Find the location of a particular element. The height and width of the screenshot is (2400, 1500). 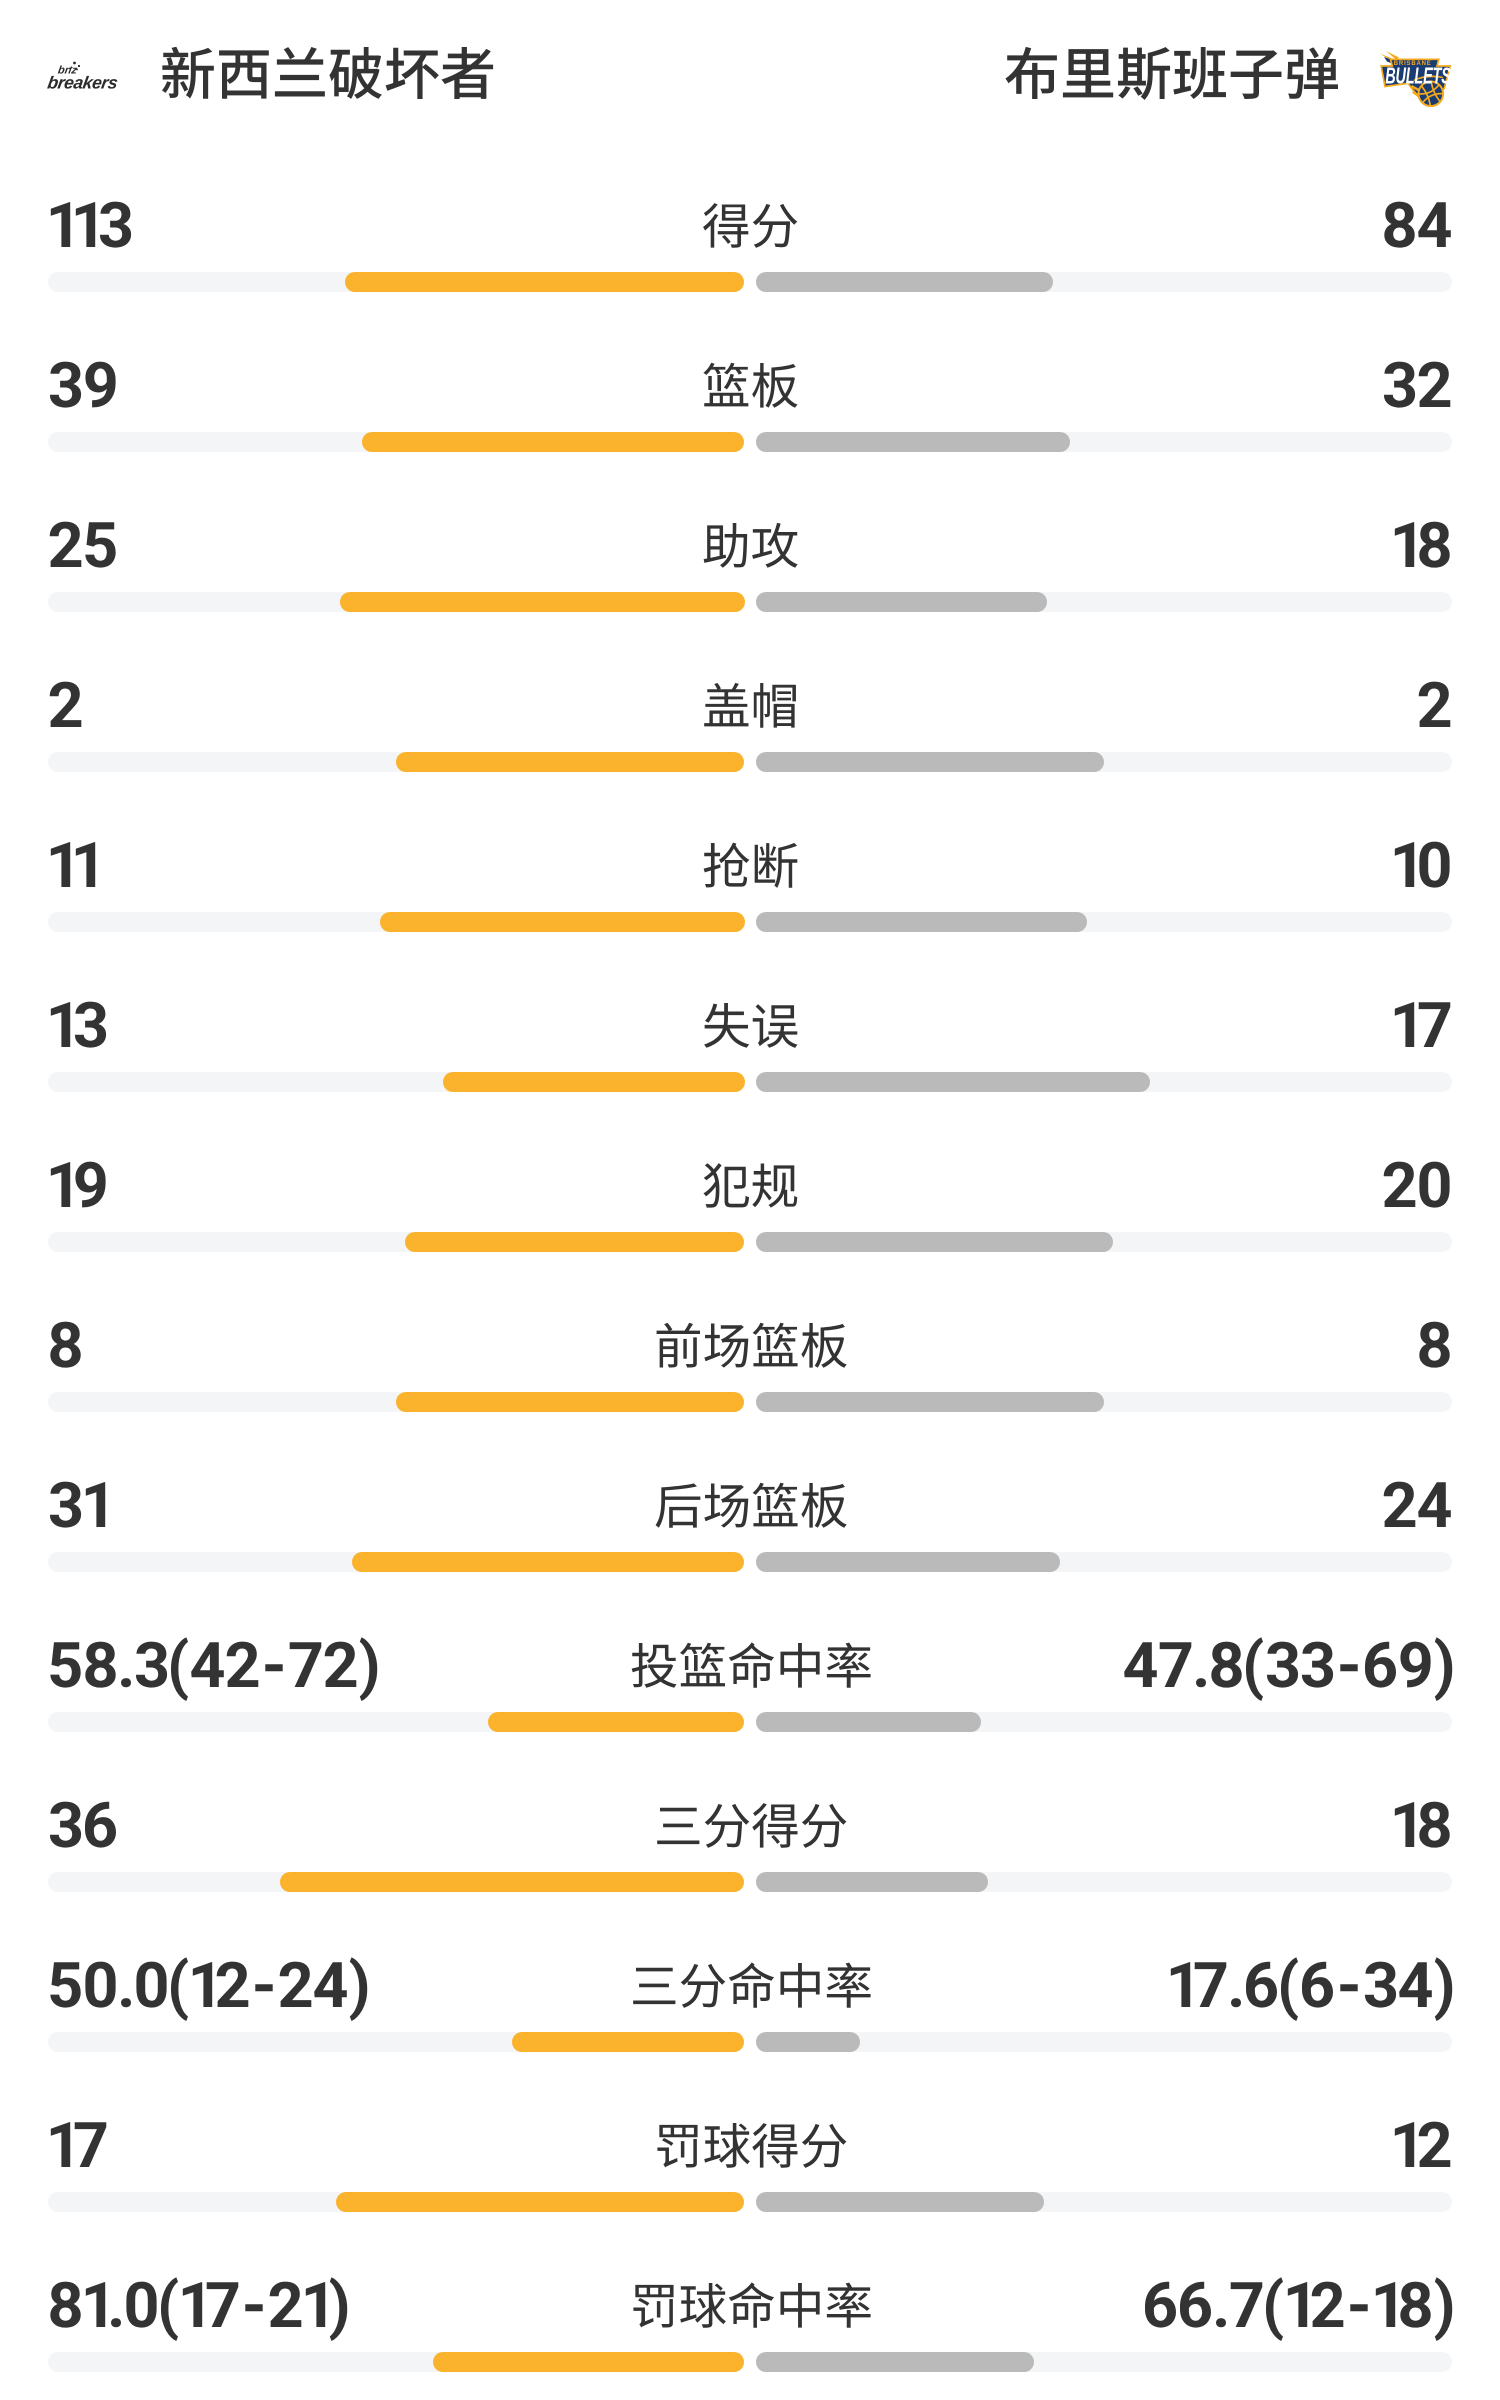

svg-text: BRISBANE is located at coordinates (1413, 64).